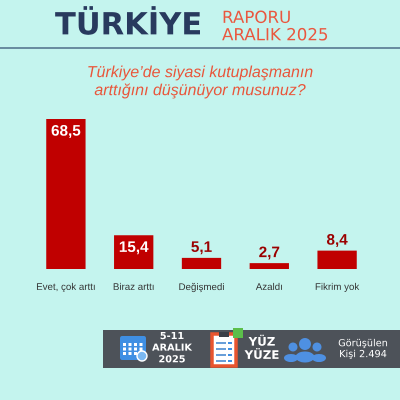 The width and height of the screenshot is (400, 400). What do you see at coordinates (134, 286) in the screenshot?
I see `x-tick-label: Biraz arttı` at bounding box center [134, 286].